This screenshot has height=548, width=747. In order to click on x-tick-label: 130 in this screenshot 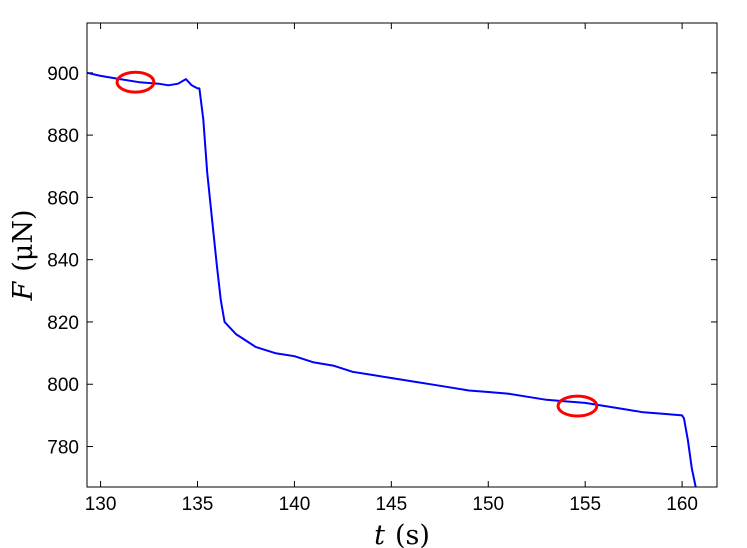, I will do `click(101, 504)`.